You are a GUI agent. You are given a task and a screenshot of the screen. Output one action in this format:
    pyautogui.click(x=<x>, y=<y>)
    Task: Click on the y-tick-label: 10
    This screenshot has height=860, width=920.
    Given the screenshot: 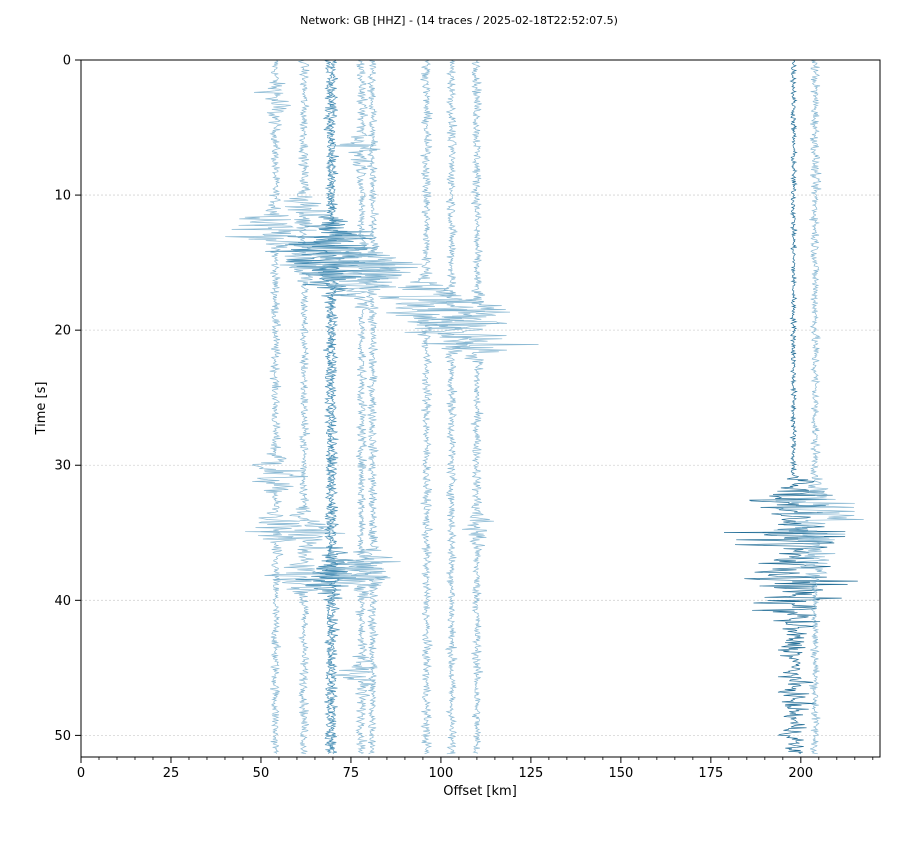 What is the action you would take?
    pyautogui.click(x=62, y=196)
    